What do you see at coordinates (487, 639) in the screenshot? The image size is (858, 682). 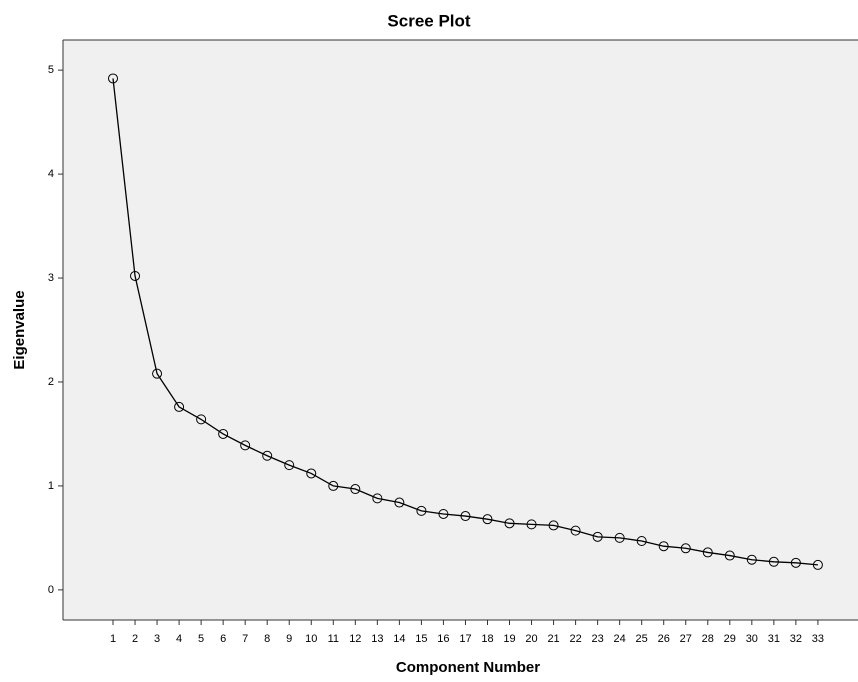 I see `x-tick-label: 18` at bounding box center [487, 639].